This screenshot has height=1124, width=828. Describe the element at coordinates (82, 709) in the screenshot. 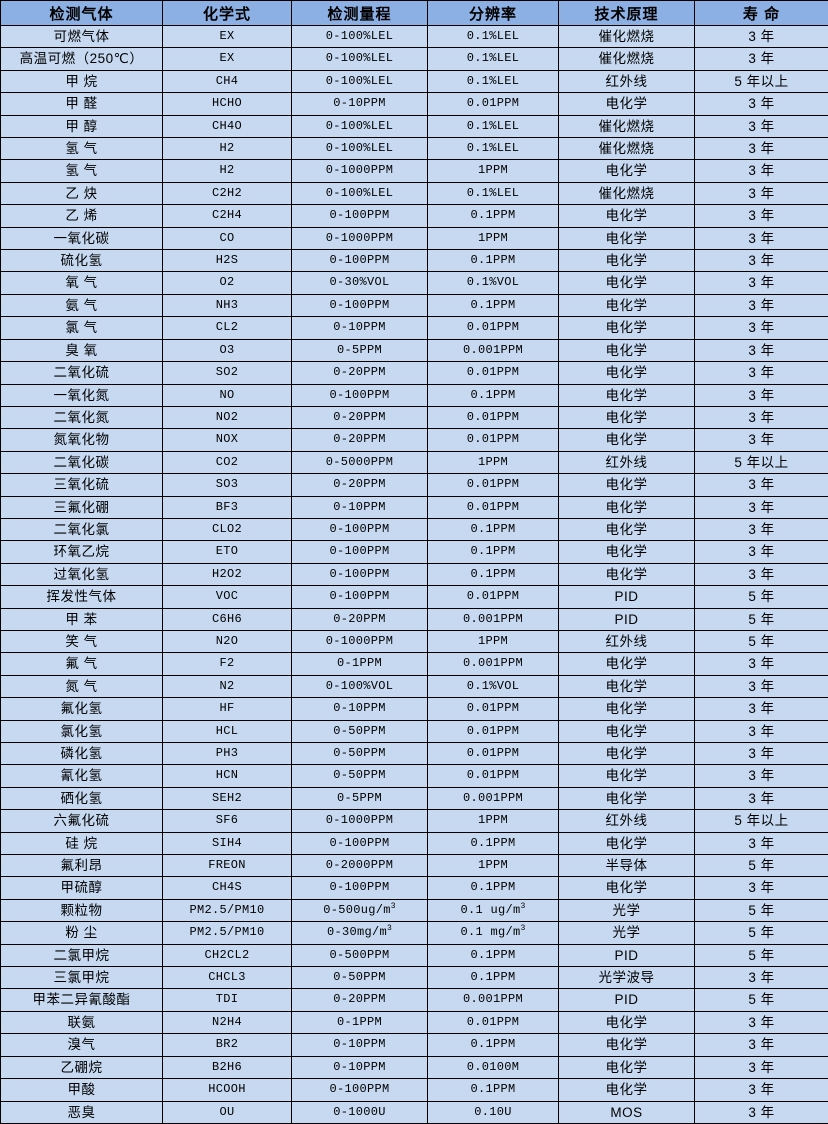

I see `cell-name: 氟化氢` at that location.